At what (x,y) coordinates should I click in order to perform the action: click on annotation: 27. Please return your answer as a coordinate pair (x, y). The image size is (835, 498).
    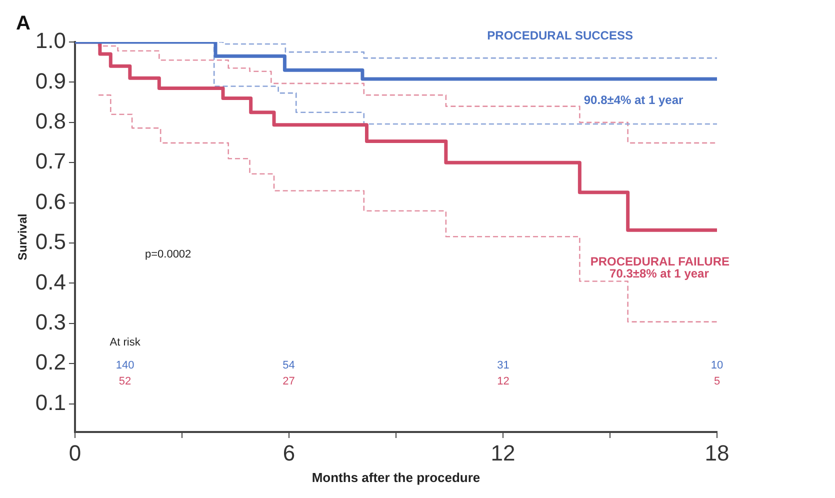
    Looking at the image, I should click on (288, 381).